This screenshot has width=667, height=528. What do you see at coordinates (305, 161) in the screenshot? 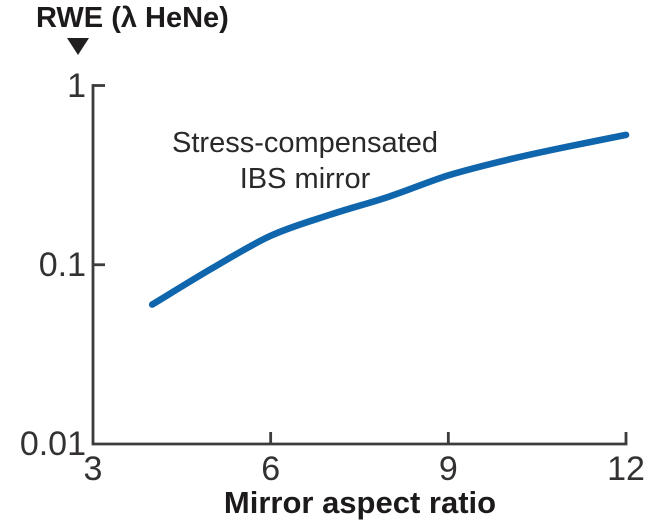
I see `series-annotation: Stress-compensated IBS mirror` at bounding box center [305, 161].